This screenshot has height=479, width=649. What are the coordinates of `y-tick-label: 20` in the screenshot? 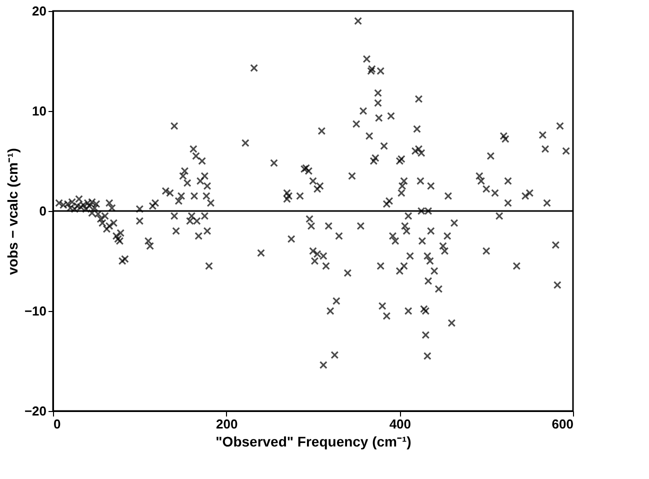 It's located at (39, 11).